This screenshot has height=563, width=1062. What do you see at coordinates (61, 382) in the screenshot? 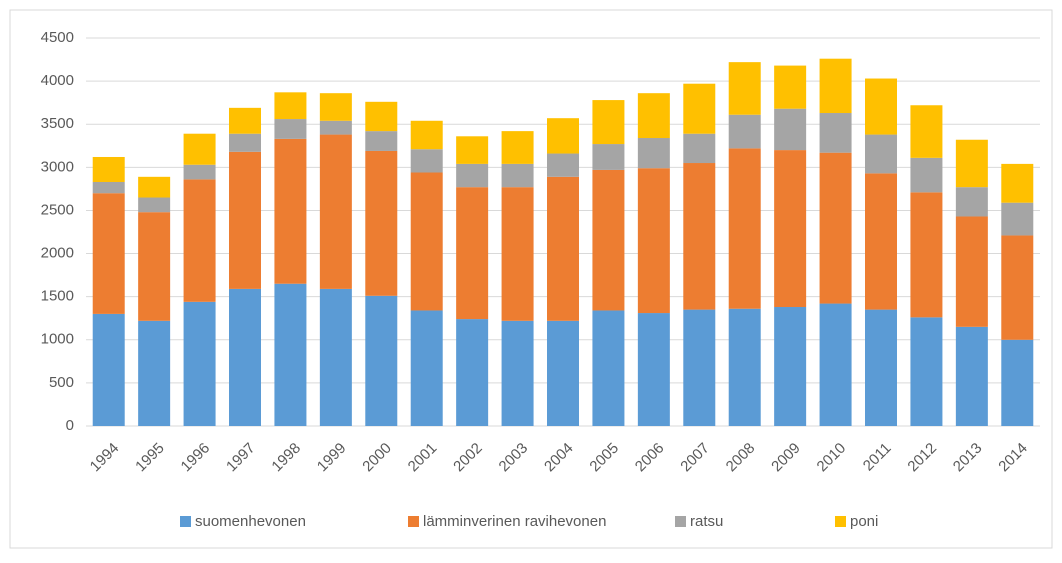
I see `y-tick-label: 500` at bounding box center [61, 382].